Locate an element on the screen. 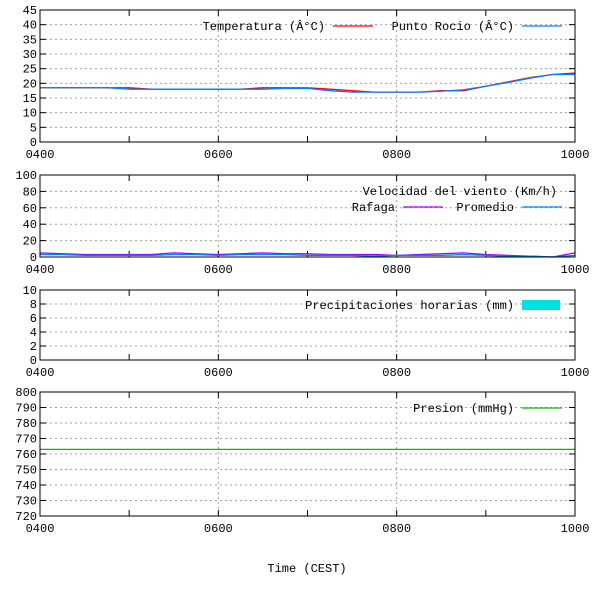  y-tick-label: 760 is located at coordinates (26, 455).